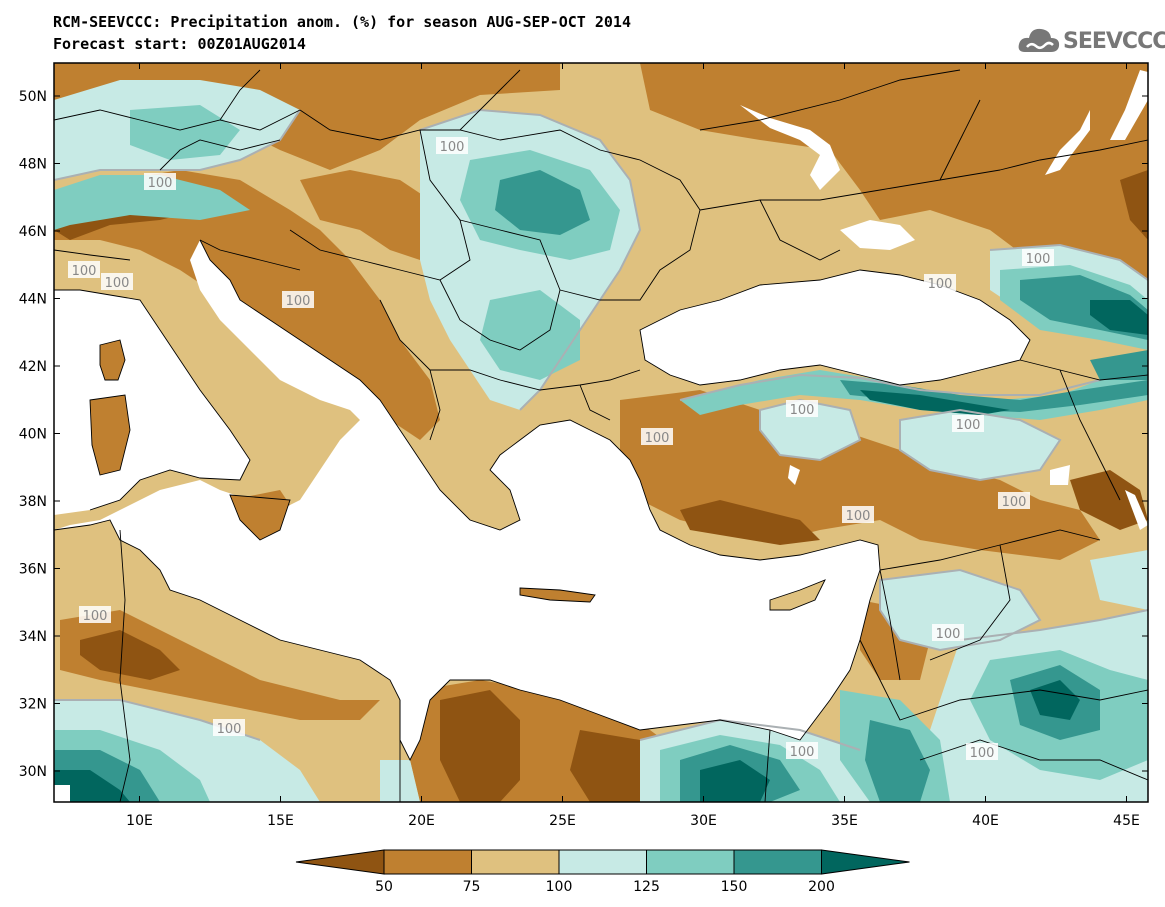 This screenshot has height=907, width=1165. Describe the element at coordinates (821, 887) in the screenshot. I see `colorbar-label: 200` at that location.